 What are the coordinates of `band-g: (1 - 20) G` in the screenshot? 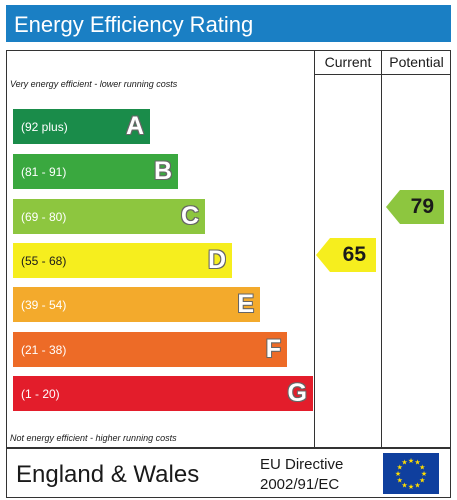 It's located at (163, 393).